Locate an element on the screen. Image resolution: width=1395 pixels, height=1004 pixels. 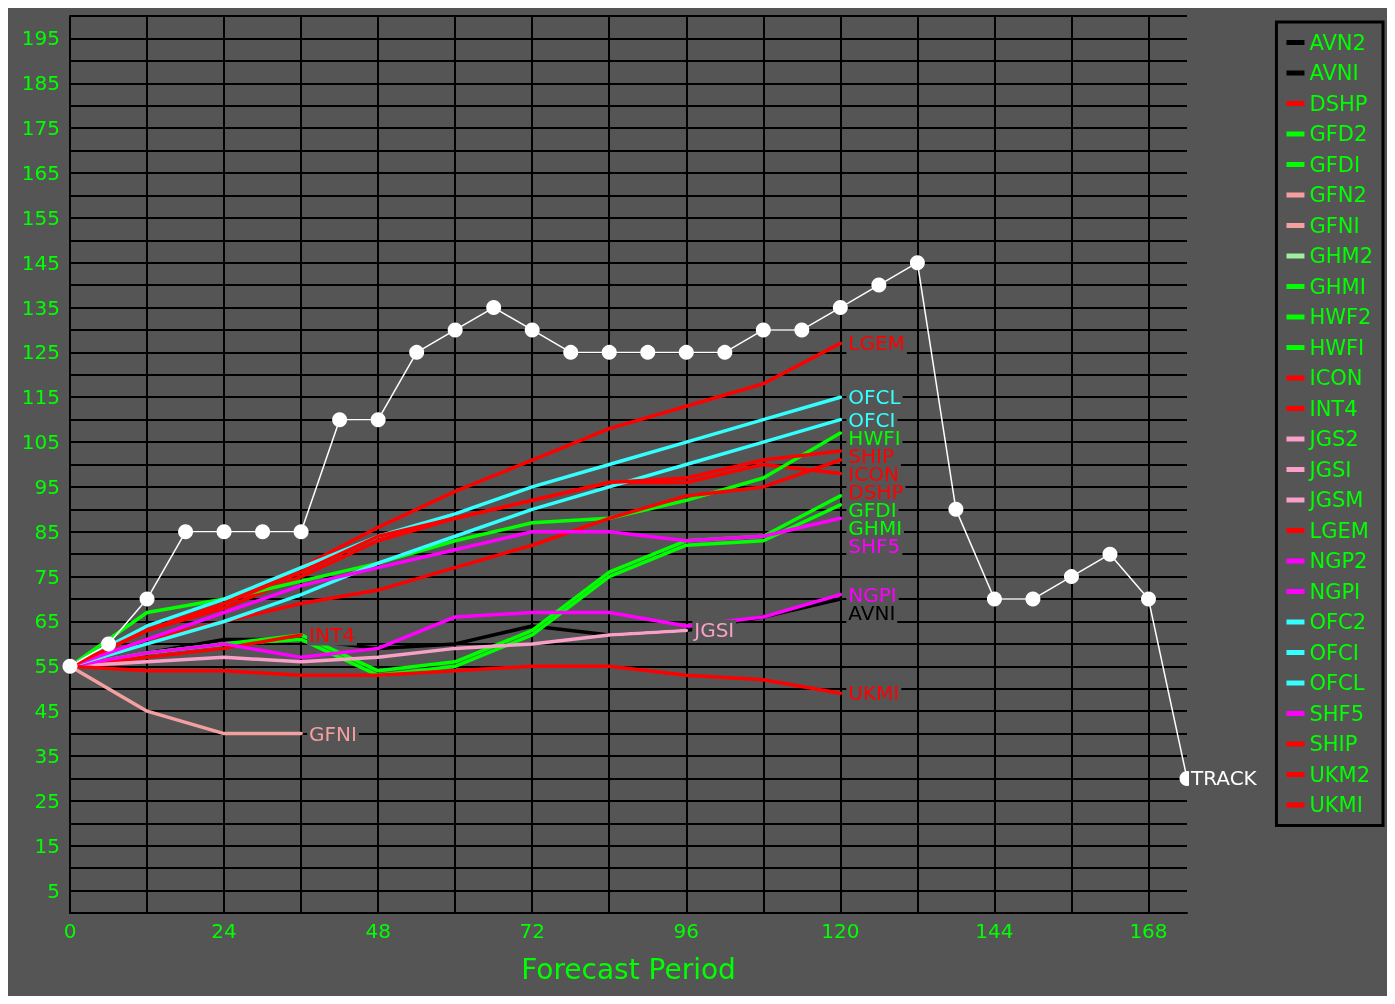
legend-label: UKM2 is located at coordinates (1340, 774).